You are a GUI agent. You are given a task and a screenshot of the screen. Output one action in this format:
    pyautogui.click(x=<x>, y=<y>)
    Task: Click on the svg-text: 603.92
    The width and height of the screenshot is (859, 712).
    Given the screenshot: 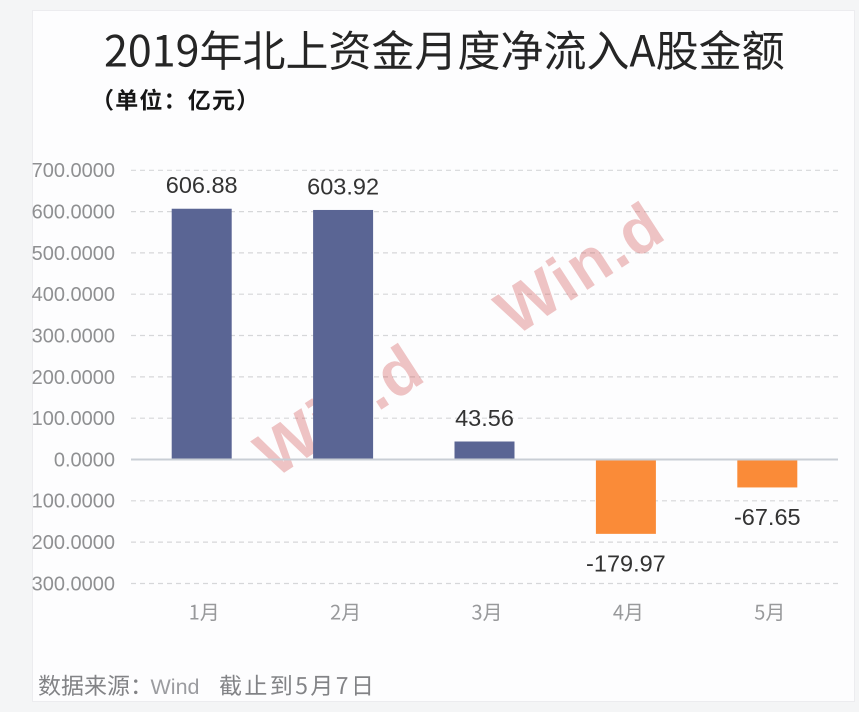 What is the action you would take?
    pyautogui.click(x=343, y=186)
    